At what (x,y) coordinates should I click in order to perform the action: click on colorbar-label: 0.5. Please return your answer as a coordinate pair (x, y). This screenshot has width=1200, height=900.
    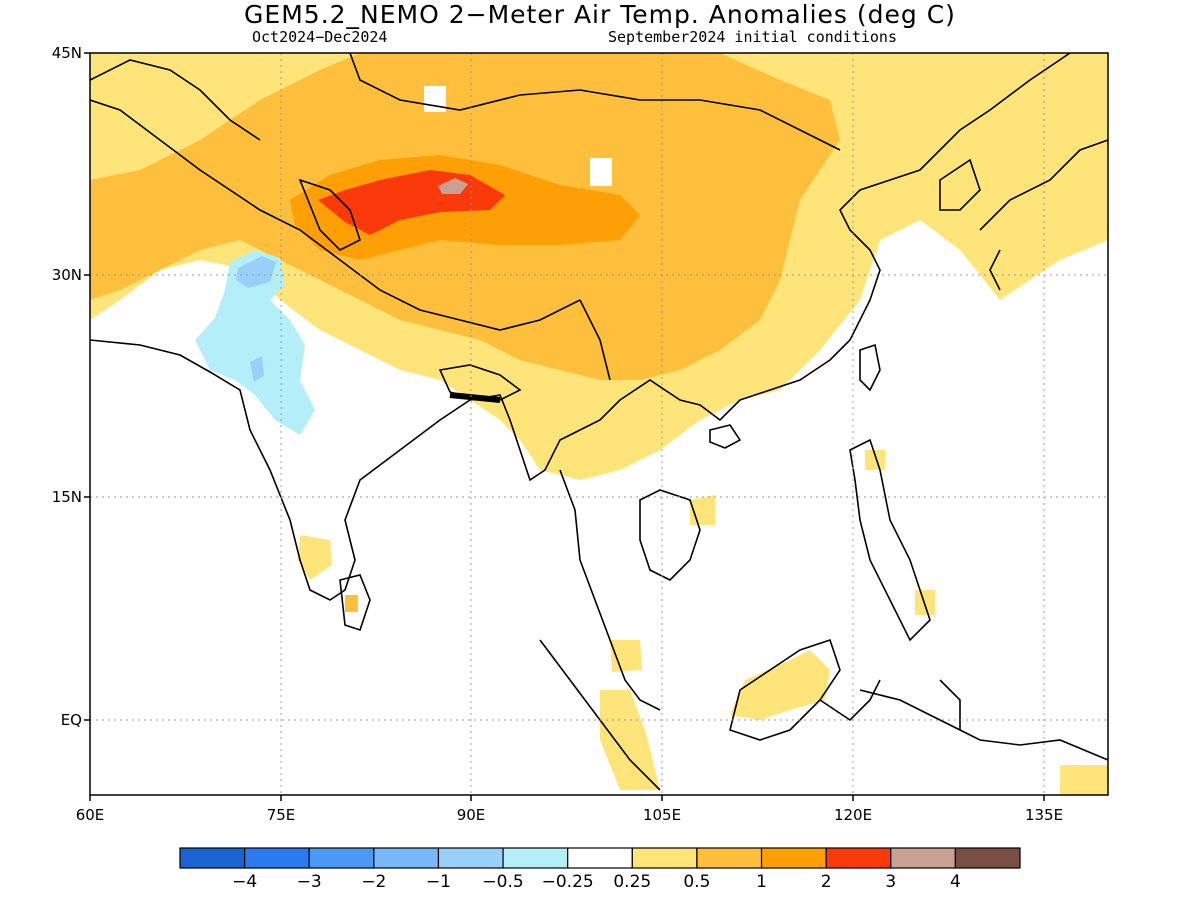
    Looking at the image, I should click on (697, 882).